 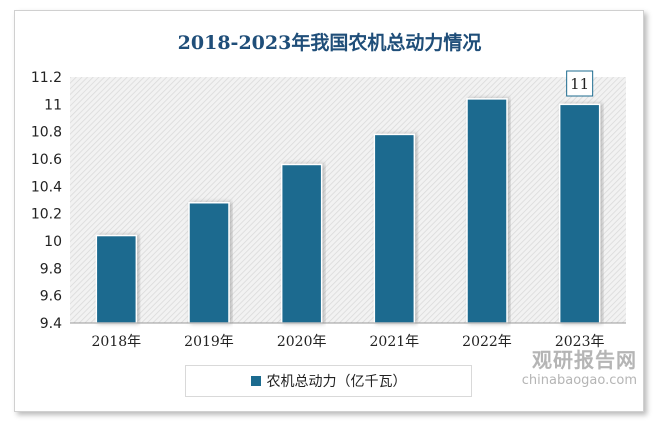 I want to click on x-tick-label: 2020年, so click(x=302, y=342).